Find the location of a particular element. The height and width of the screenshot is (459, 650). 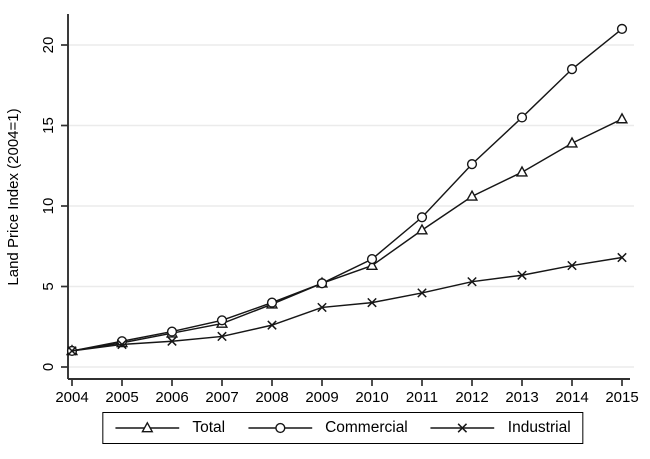

legend-circle-glyph is located at coordinates (280, 427).